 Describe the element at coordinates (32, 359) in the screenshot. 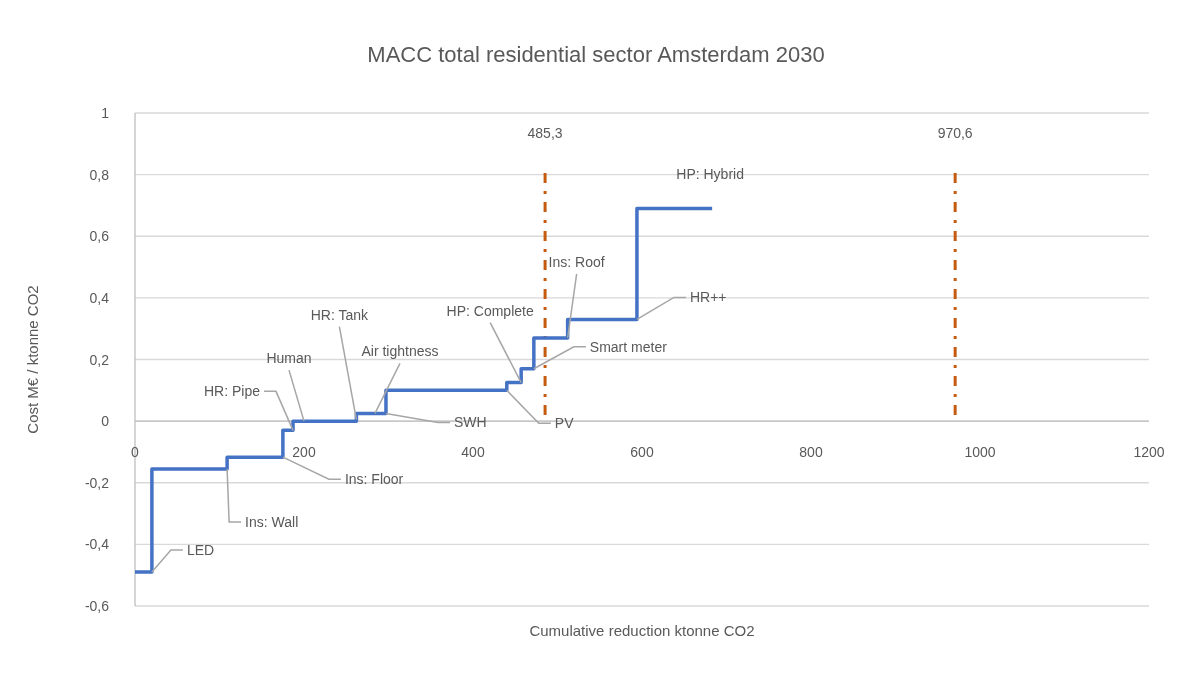

I see `y-axis-title: Cost M€ / ktonne CO2` at that location.